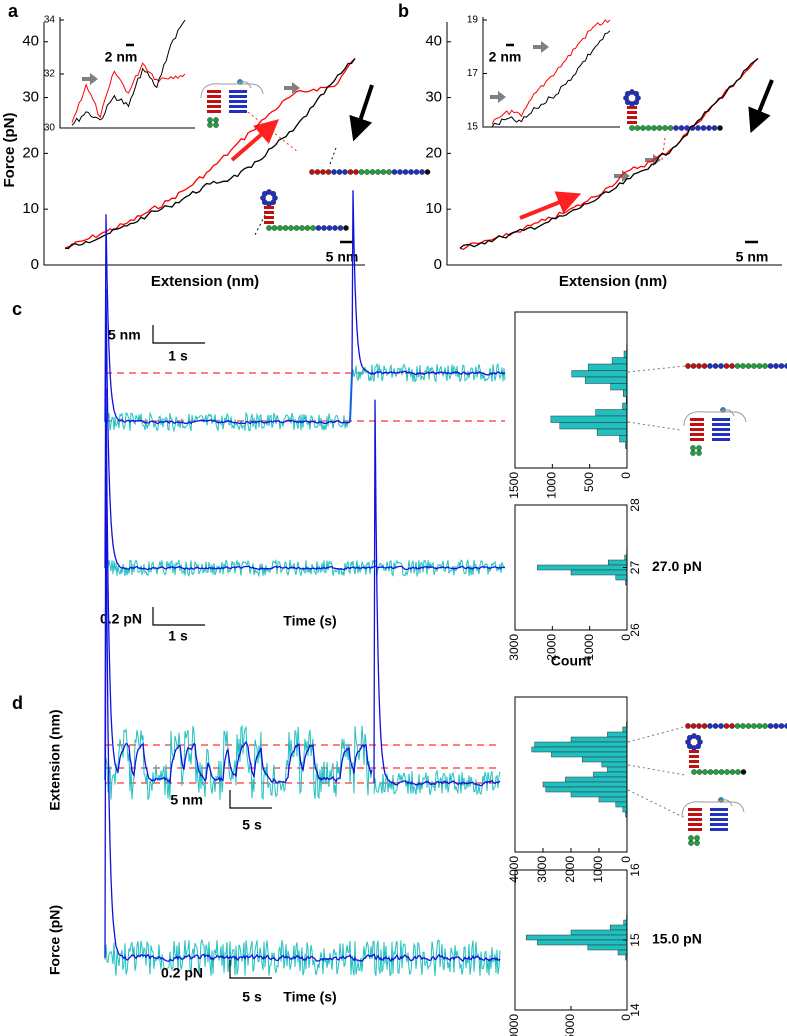 This screenshot has width=787, height=1036. I want to click on y-tick-label: 40, so click(30, 41).